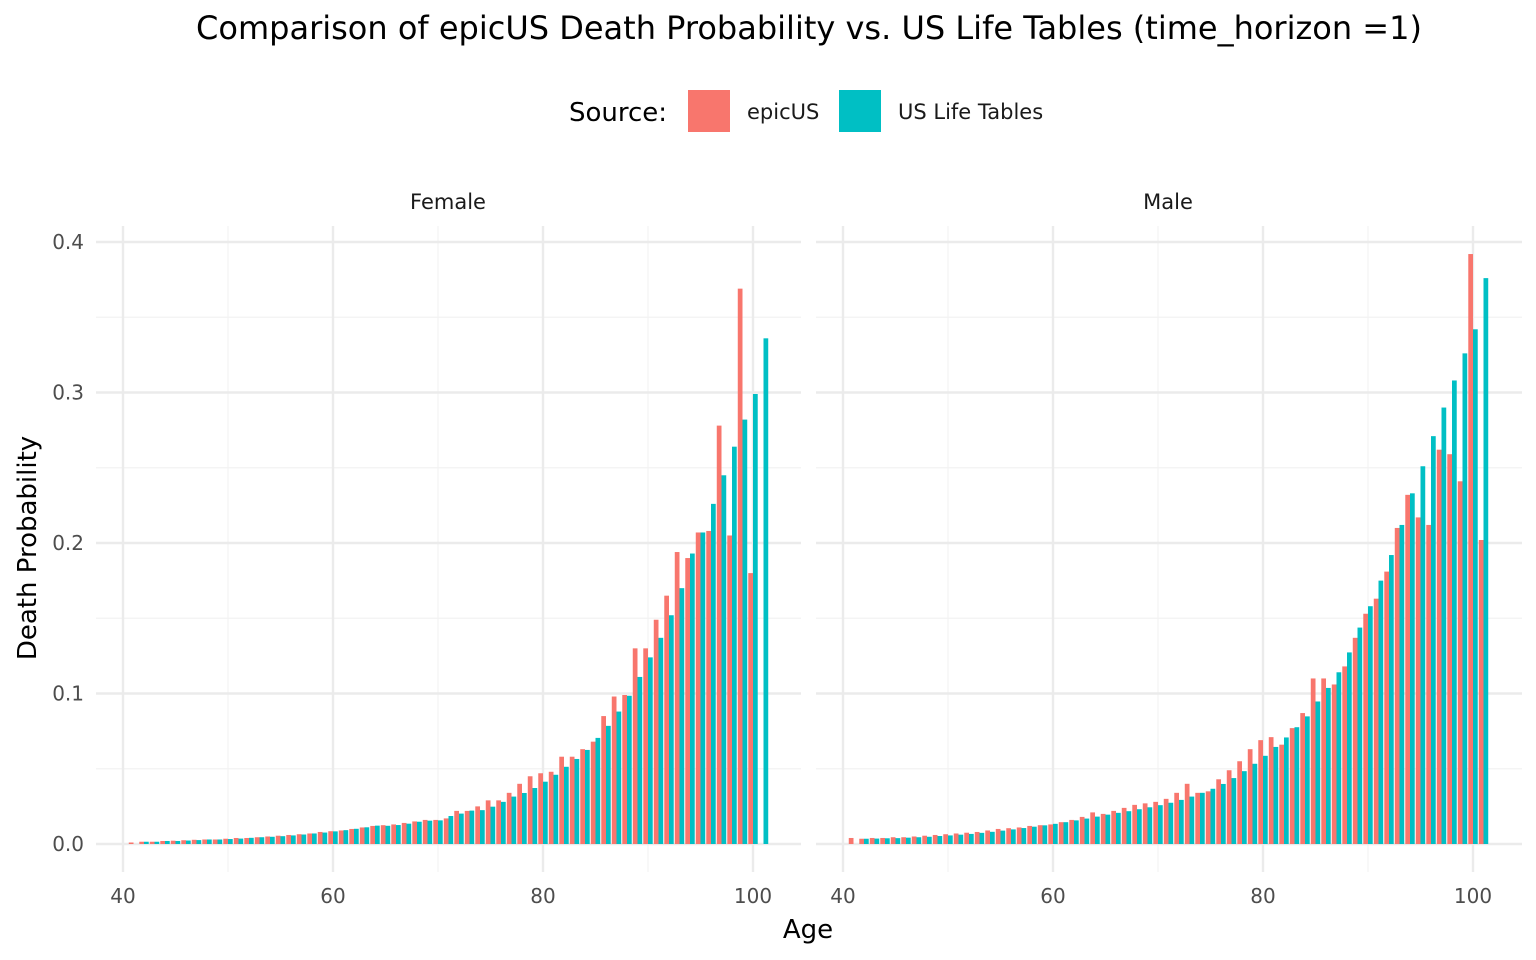  I want to click on y-axis-ticks: 0.0 0.1 0.2 0.3 0.4, so click(68, 543).